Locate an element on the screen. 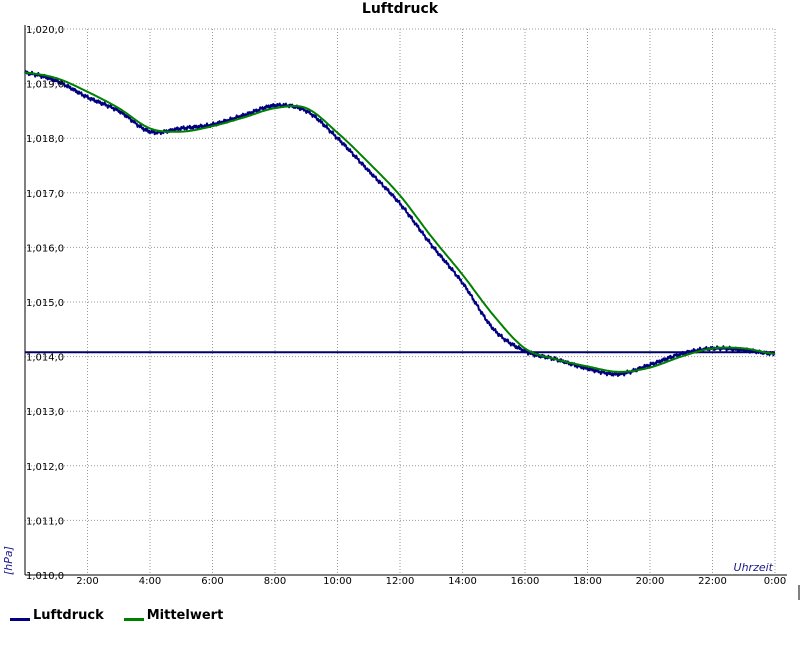  legend-swatch-mittelwert is located at coordinates (133, 619).